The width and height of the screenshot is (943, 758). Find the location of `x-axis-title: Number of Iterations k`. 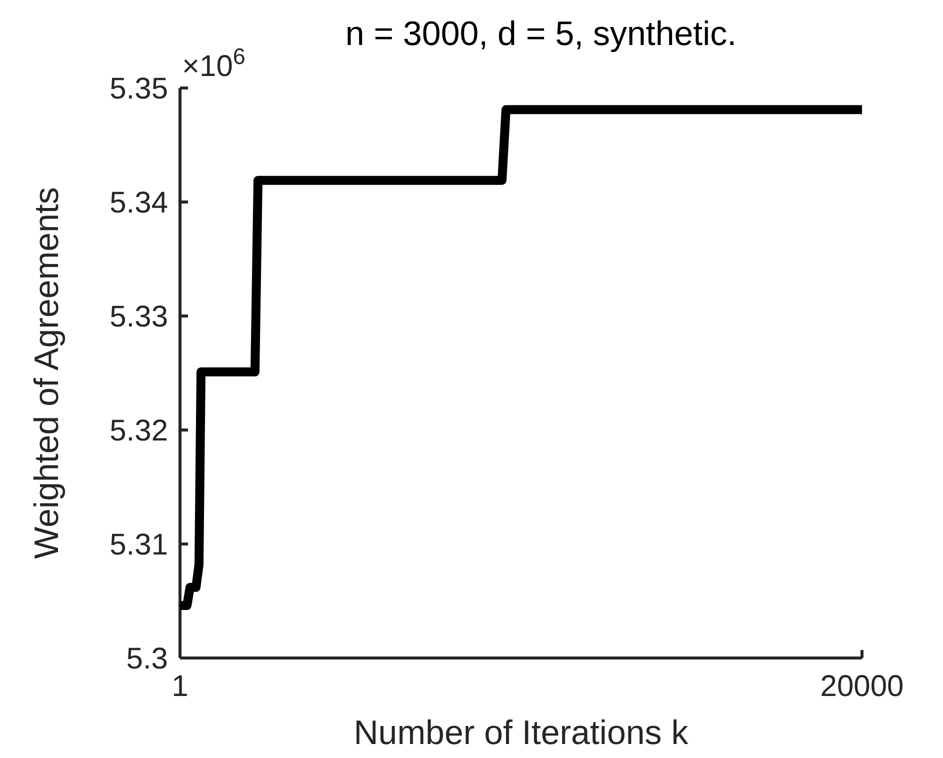

x-axis-title: Number of Iterations k is located at coordinates (522, 733).